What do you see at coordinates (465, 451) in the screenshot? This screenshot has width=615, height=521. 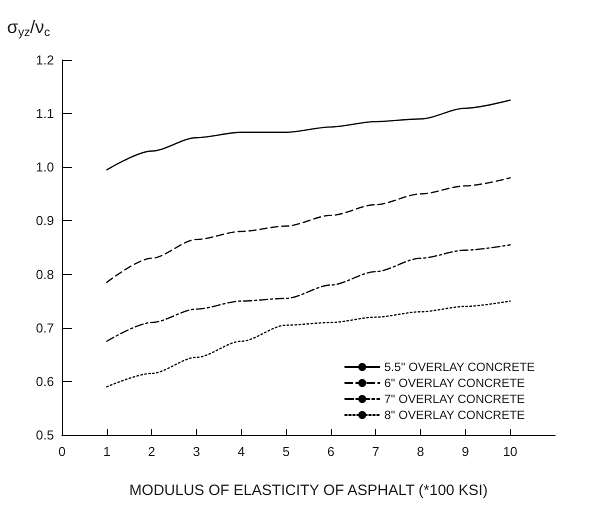 I see `x-tick-label: 9` at bounding box center [465, 451].